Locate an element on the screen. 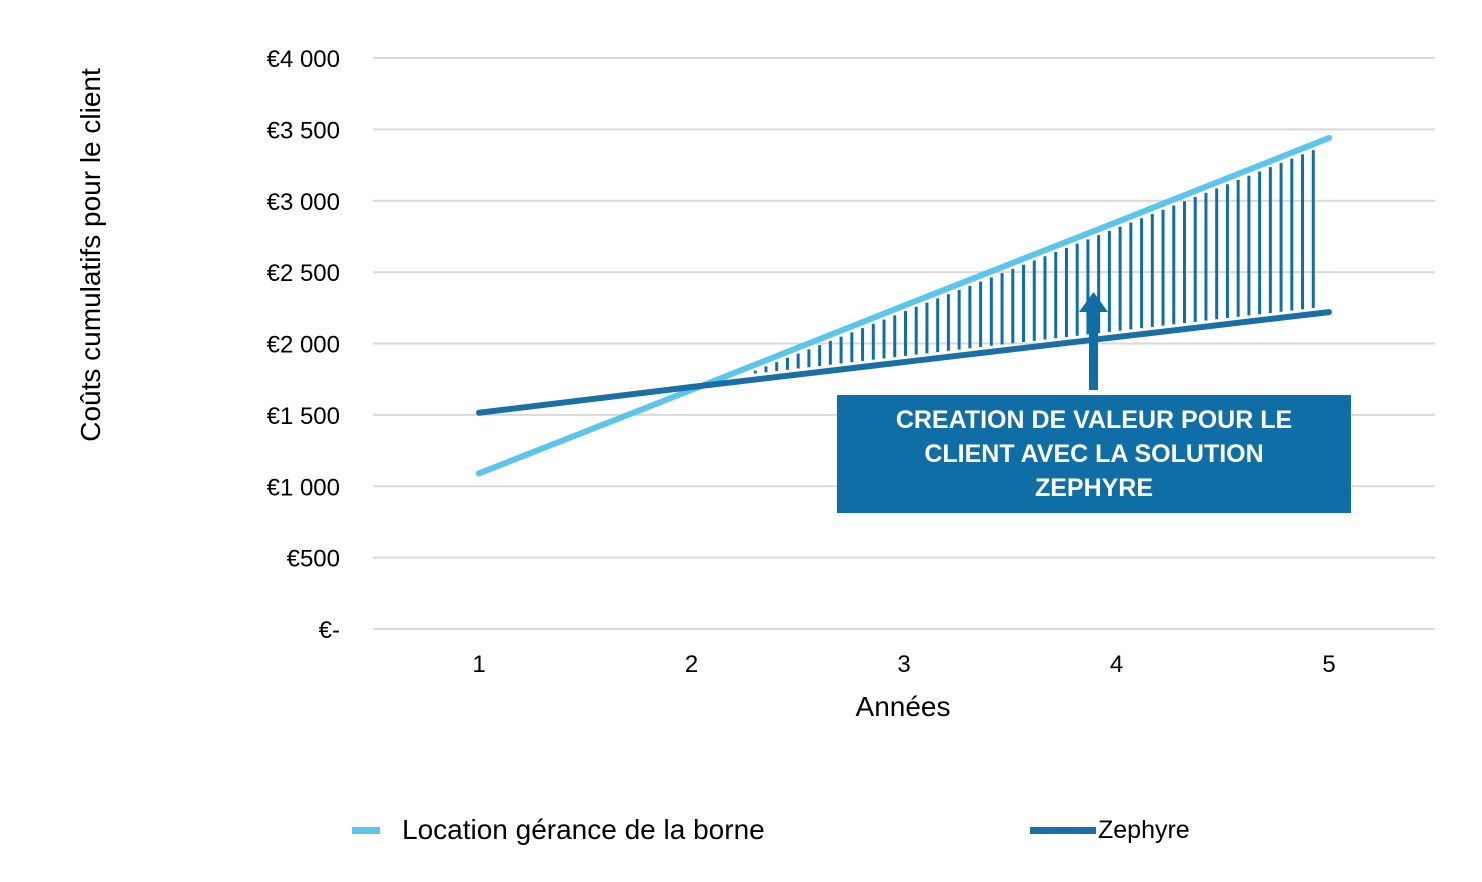  up-arrow-icon is located at coordinates (1093, 341).